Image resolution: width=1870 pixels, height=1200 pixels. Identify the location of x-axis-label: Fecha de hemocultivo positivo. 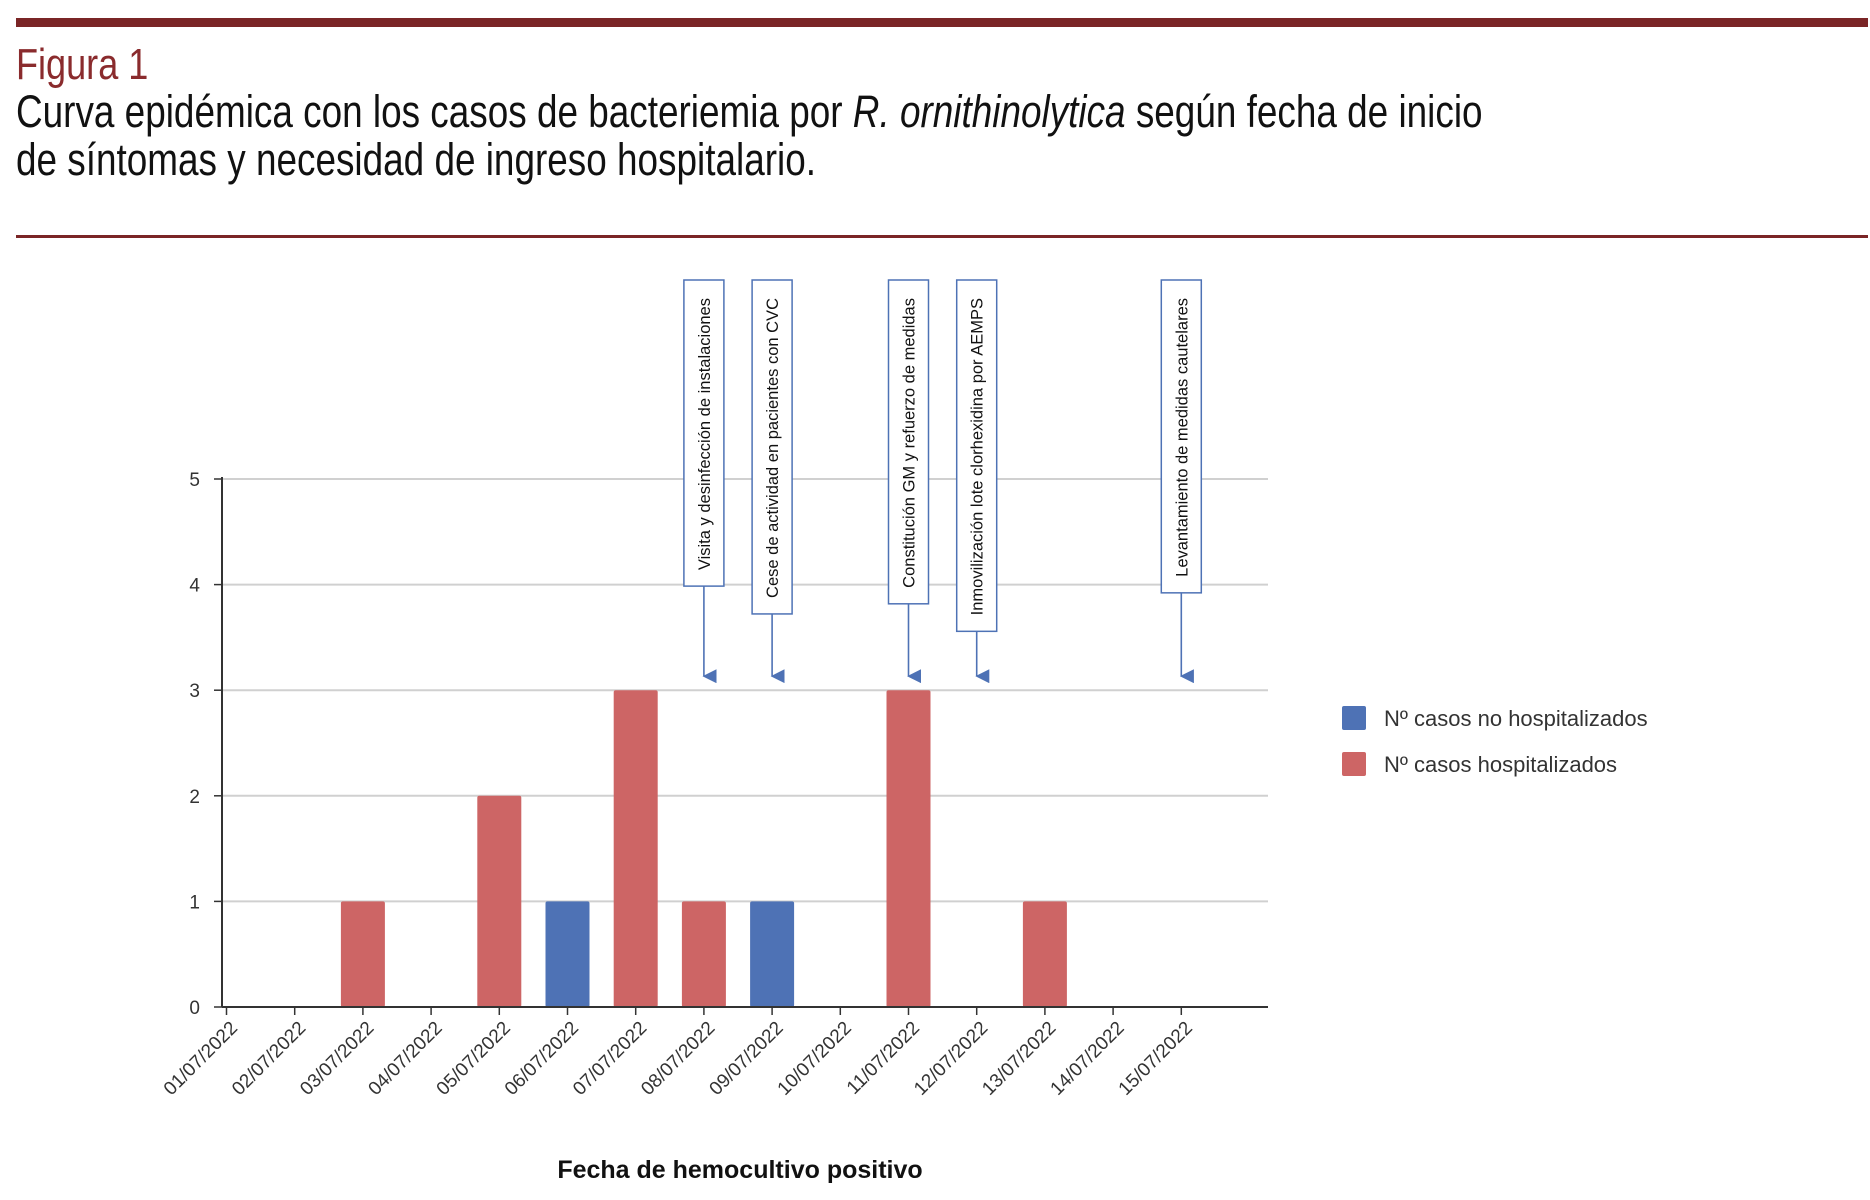
(739, 1170).